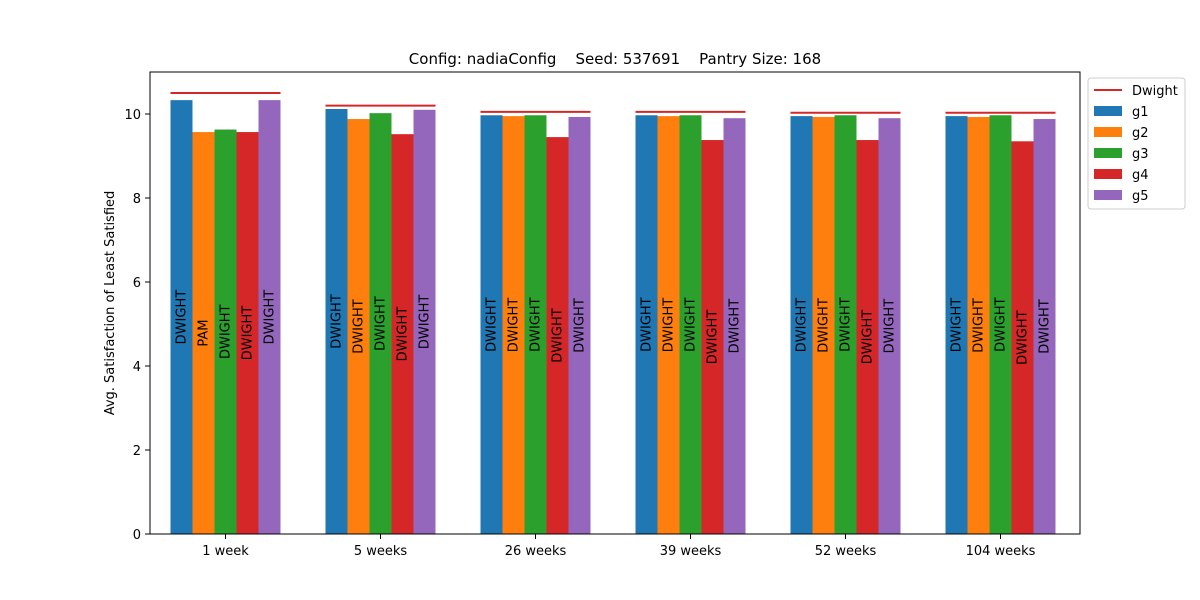 The image size is (1200, 600). I want to click on x-tick-label-2: 26 weeks, so click(536, 551).